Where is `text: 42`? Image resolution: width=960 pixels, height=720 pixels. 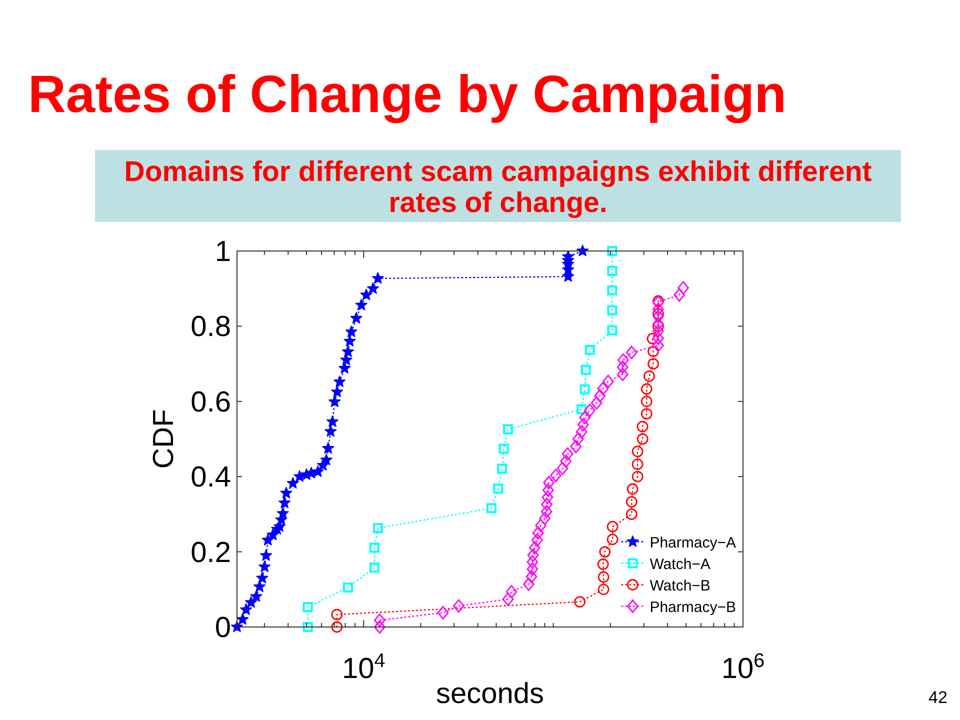 text: 42 is located at coordinates (938, 697).